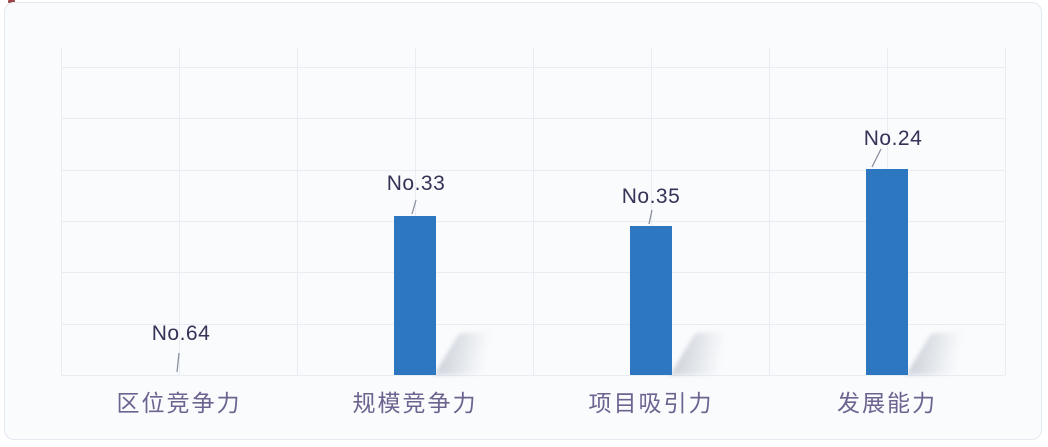 The image size is (1048, 447). Describe the element at coordinates (181, 333) in the screenshot. I see `value-label-location-competitiveness: No.64` at that location.